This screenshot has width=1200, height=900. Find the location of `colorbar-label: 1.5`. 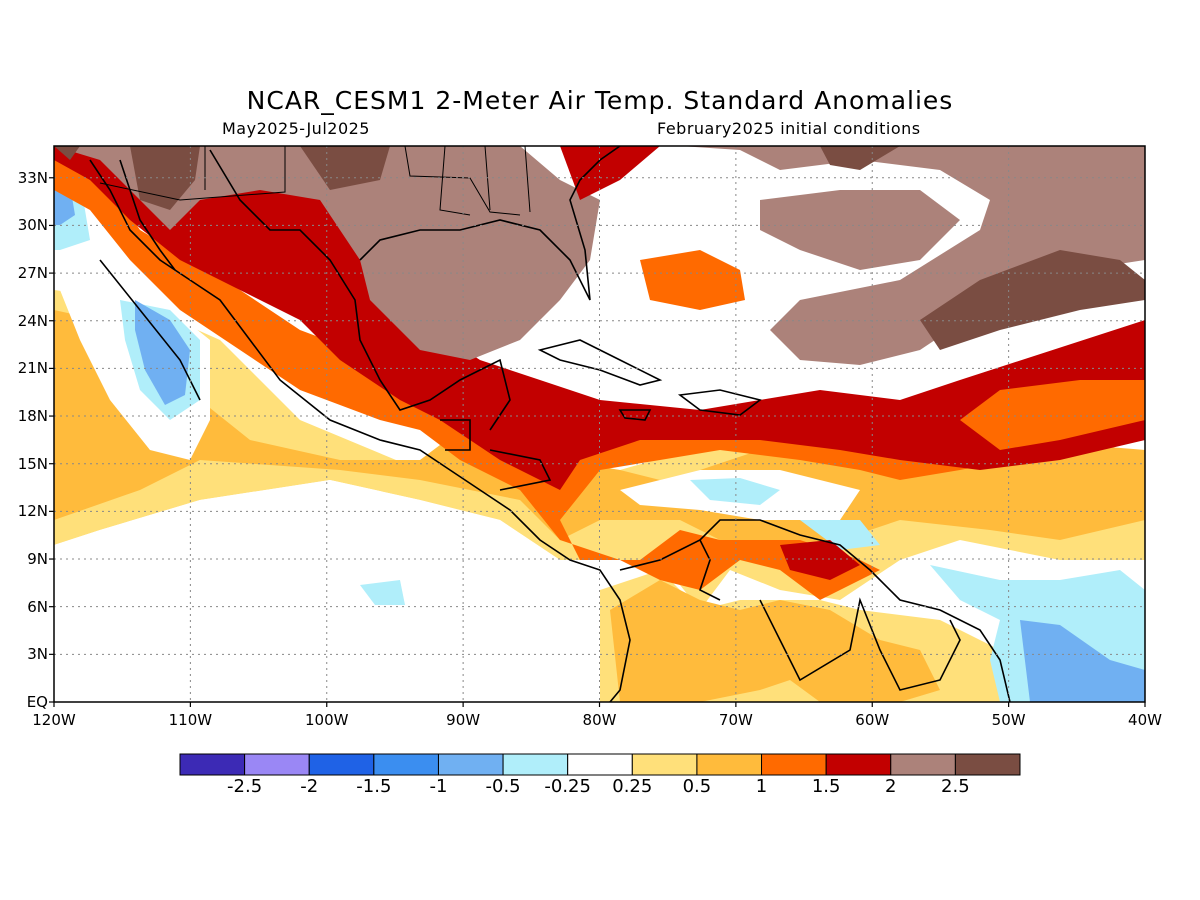

colorbar-label: 1.5 is located at coordinates (826, 786).